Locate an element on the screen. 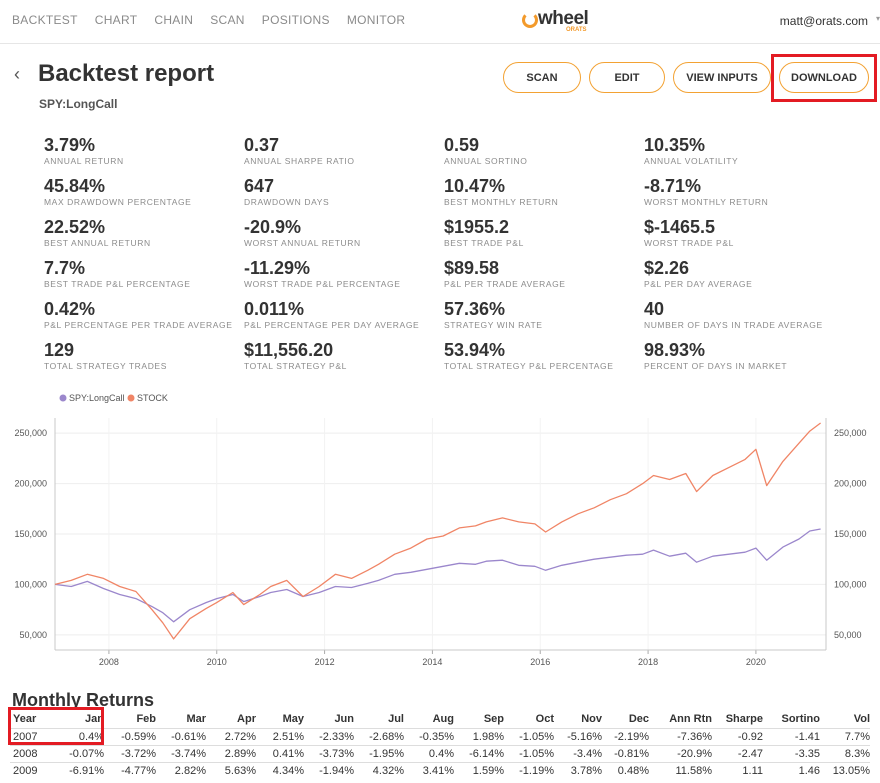 The height and width of the screenshot is (783, 880). table-cell: -1.94% is located at coordinates (329, 771).